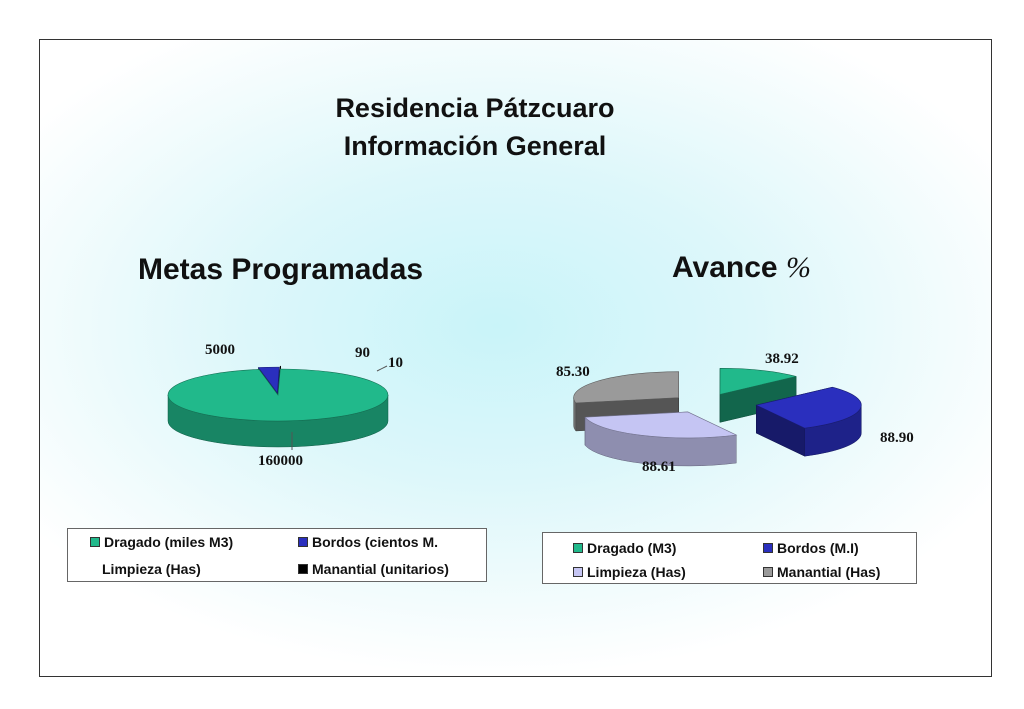  I want to click on data-label: 160000, so click(280, 461).